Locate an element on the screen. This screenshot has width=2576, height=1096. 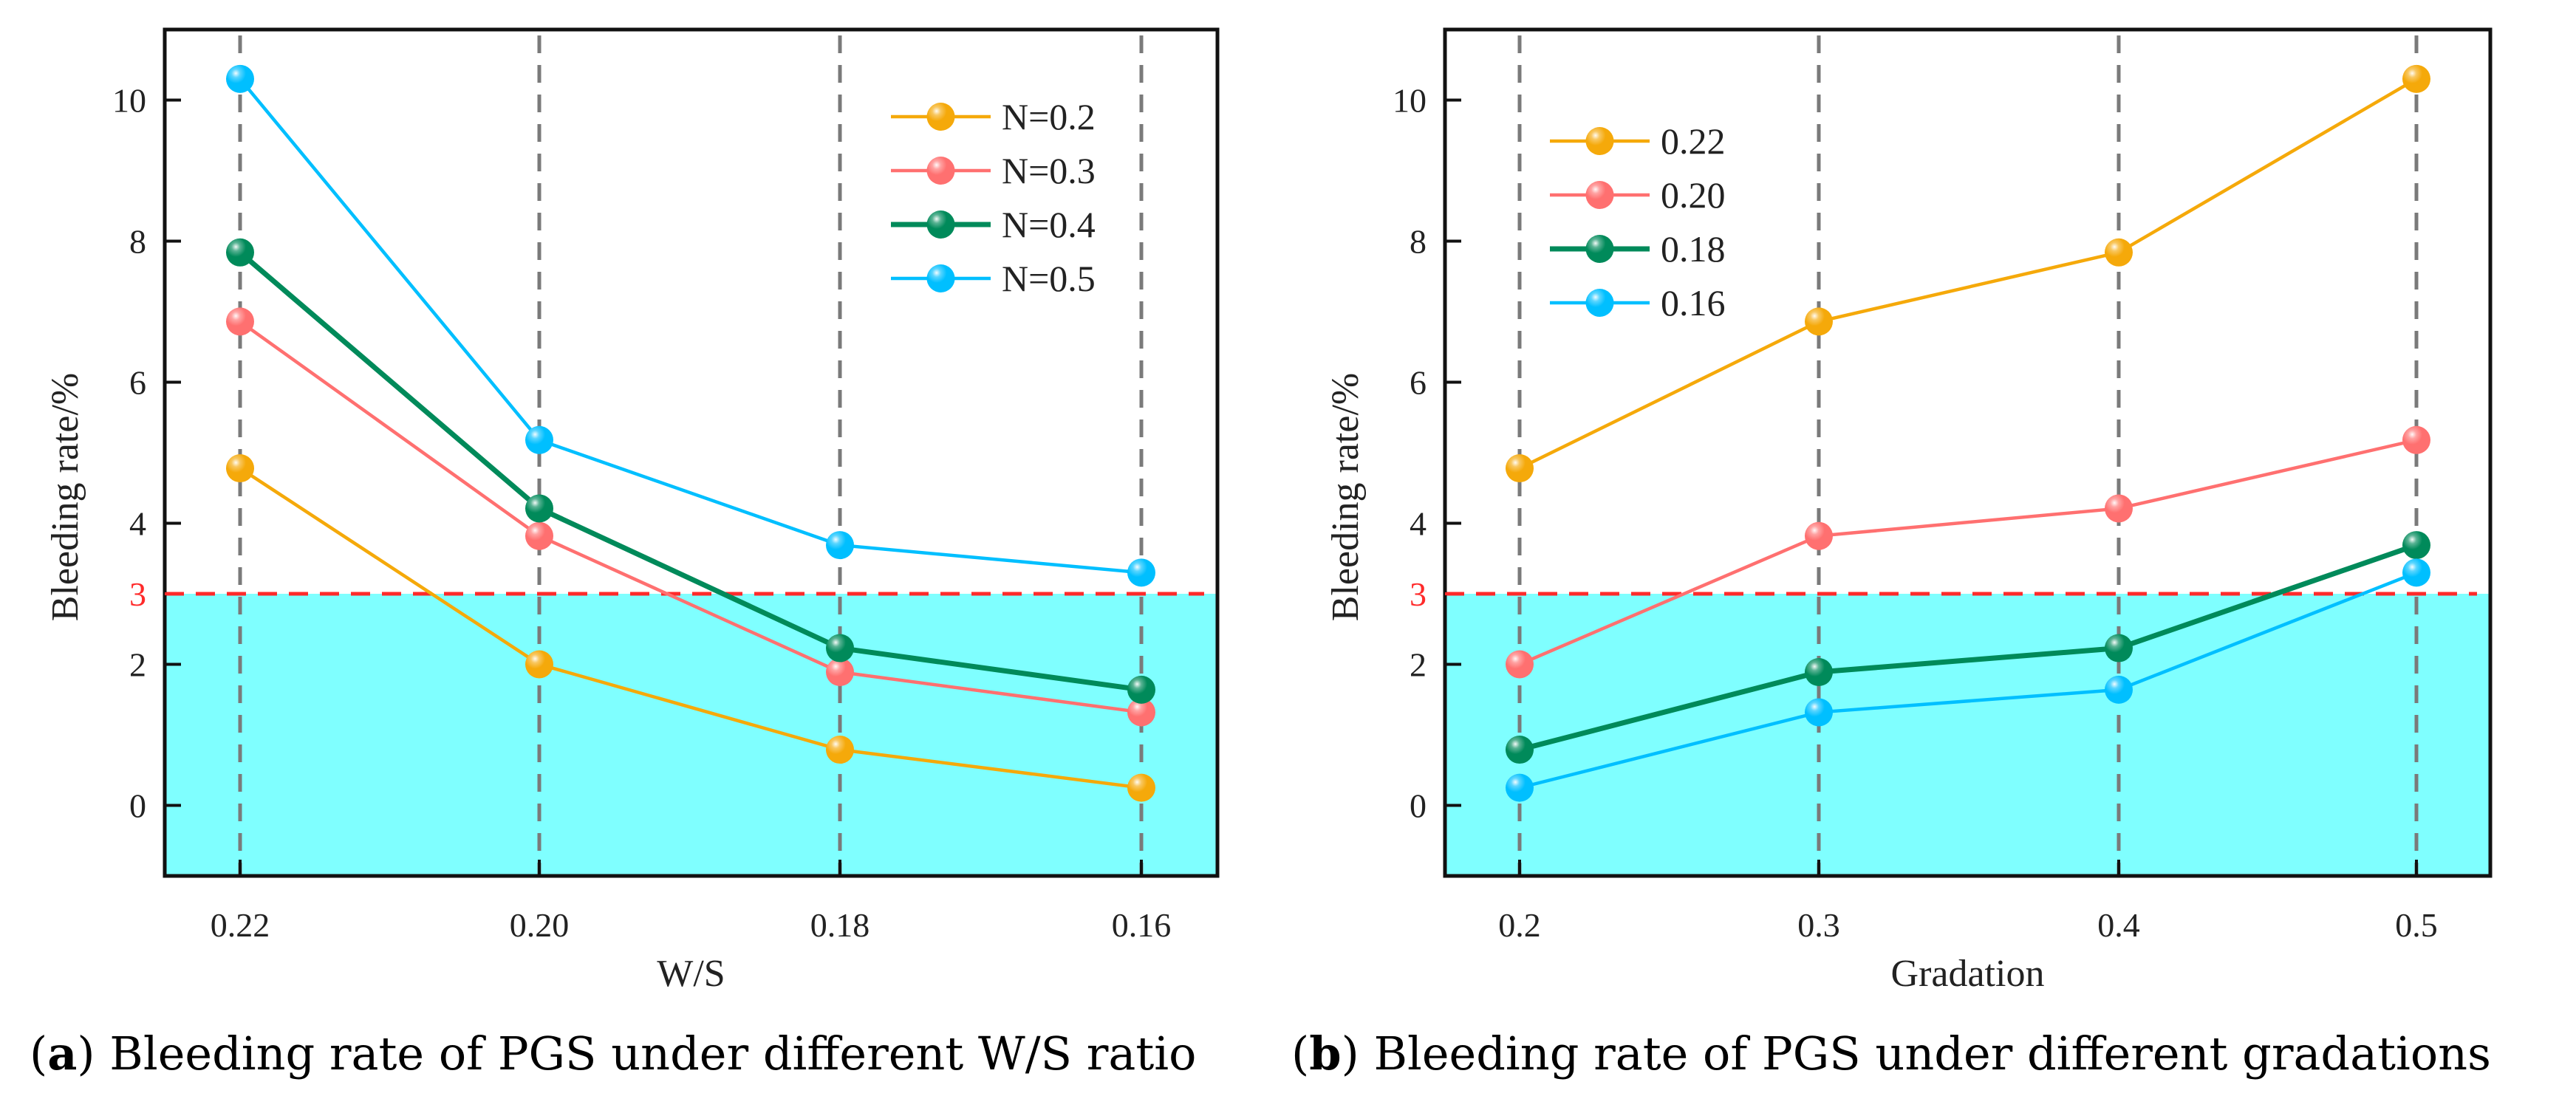
x-tick-label: 0.2 is located at coordinates (1520, 925).